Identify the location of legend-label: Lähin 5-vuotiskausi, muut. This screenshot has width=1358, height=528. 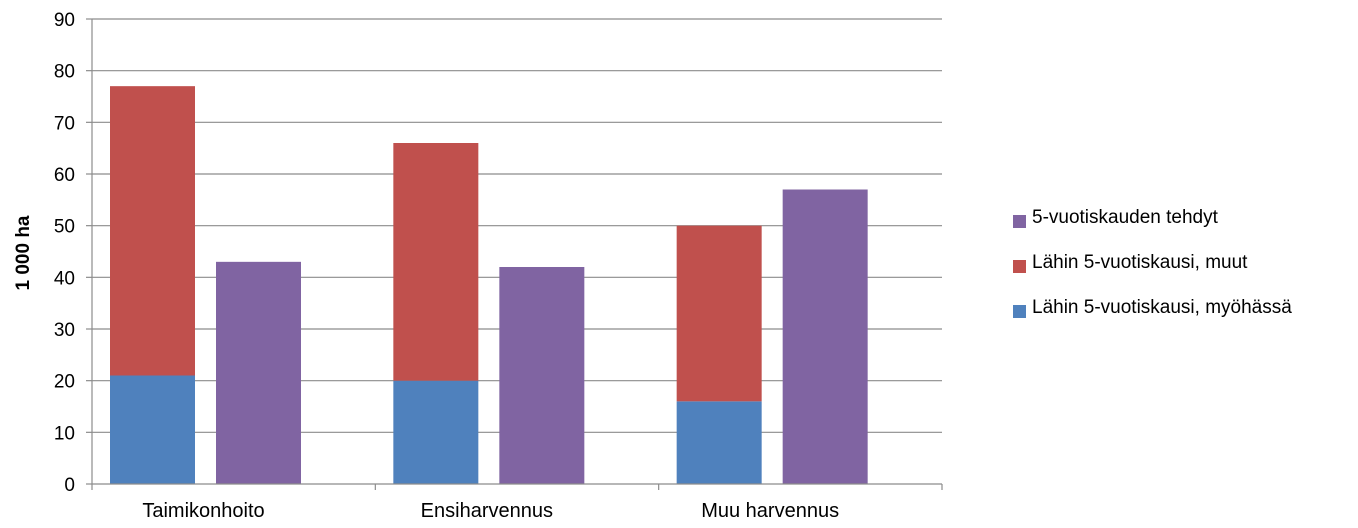
(1140, 262).